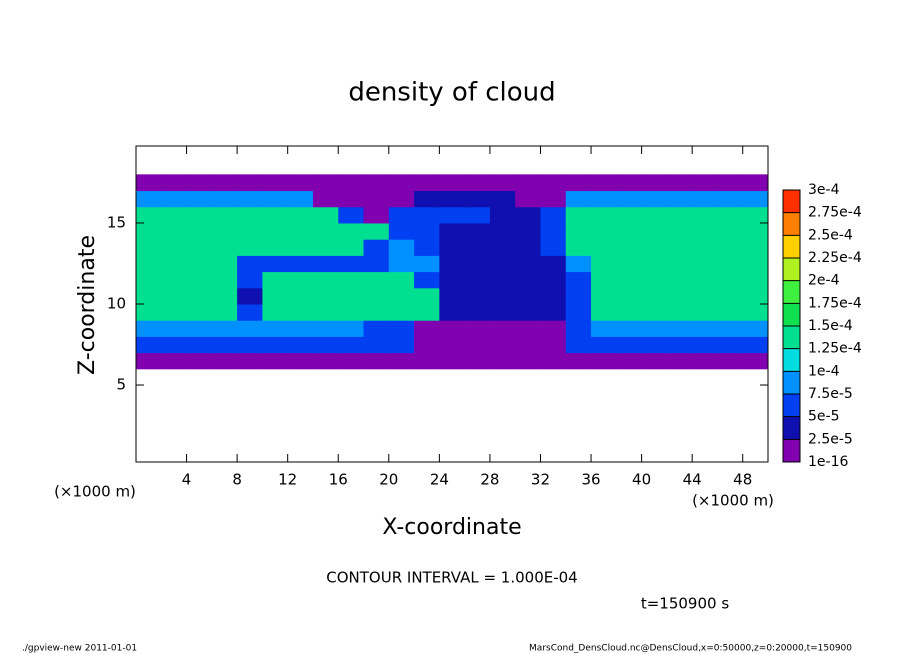  What do you see at coordinates (830, 394) in the screenshot?
I see `colorbar-label: 7.5e-5` at bounding box center [830, 394].